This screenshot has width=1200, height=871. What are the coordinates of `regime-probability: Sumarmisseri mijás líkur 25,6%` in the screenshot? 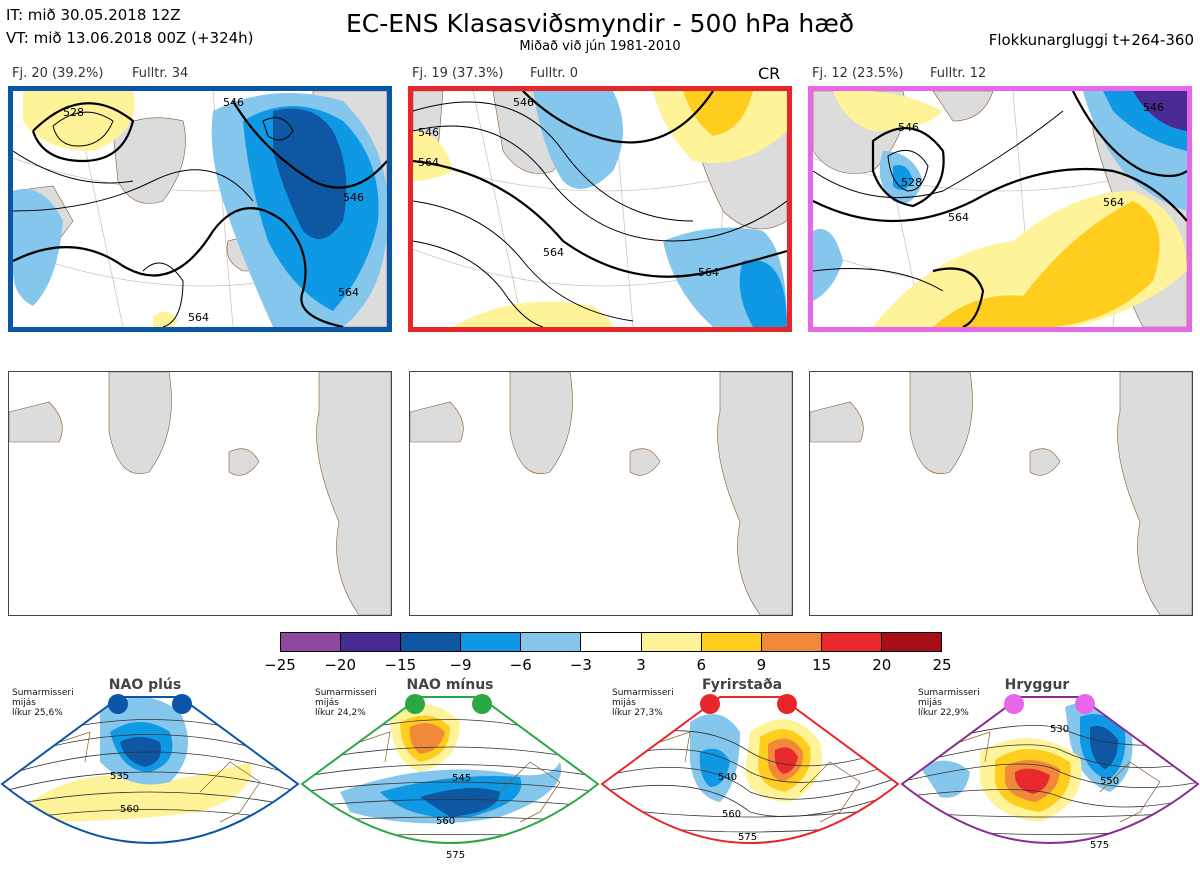 It's located at (43, 703).